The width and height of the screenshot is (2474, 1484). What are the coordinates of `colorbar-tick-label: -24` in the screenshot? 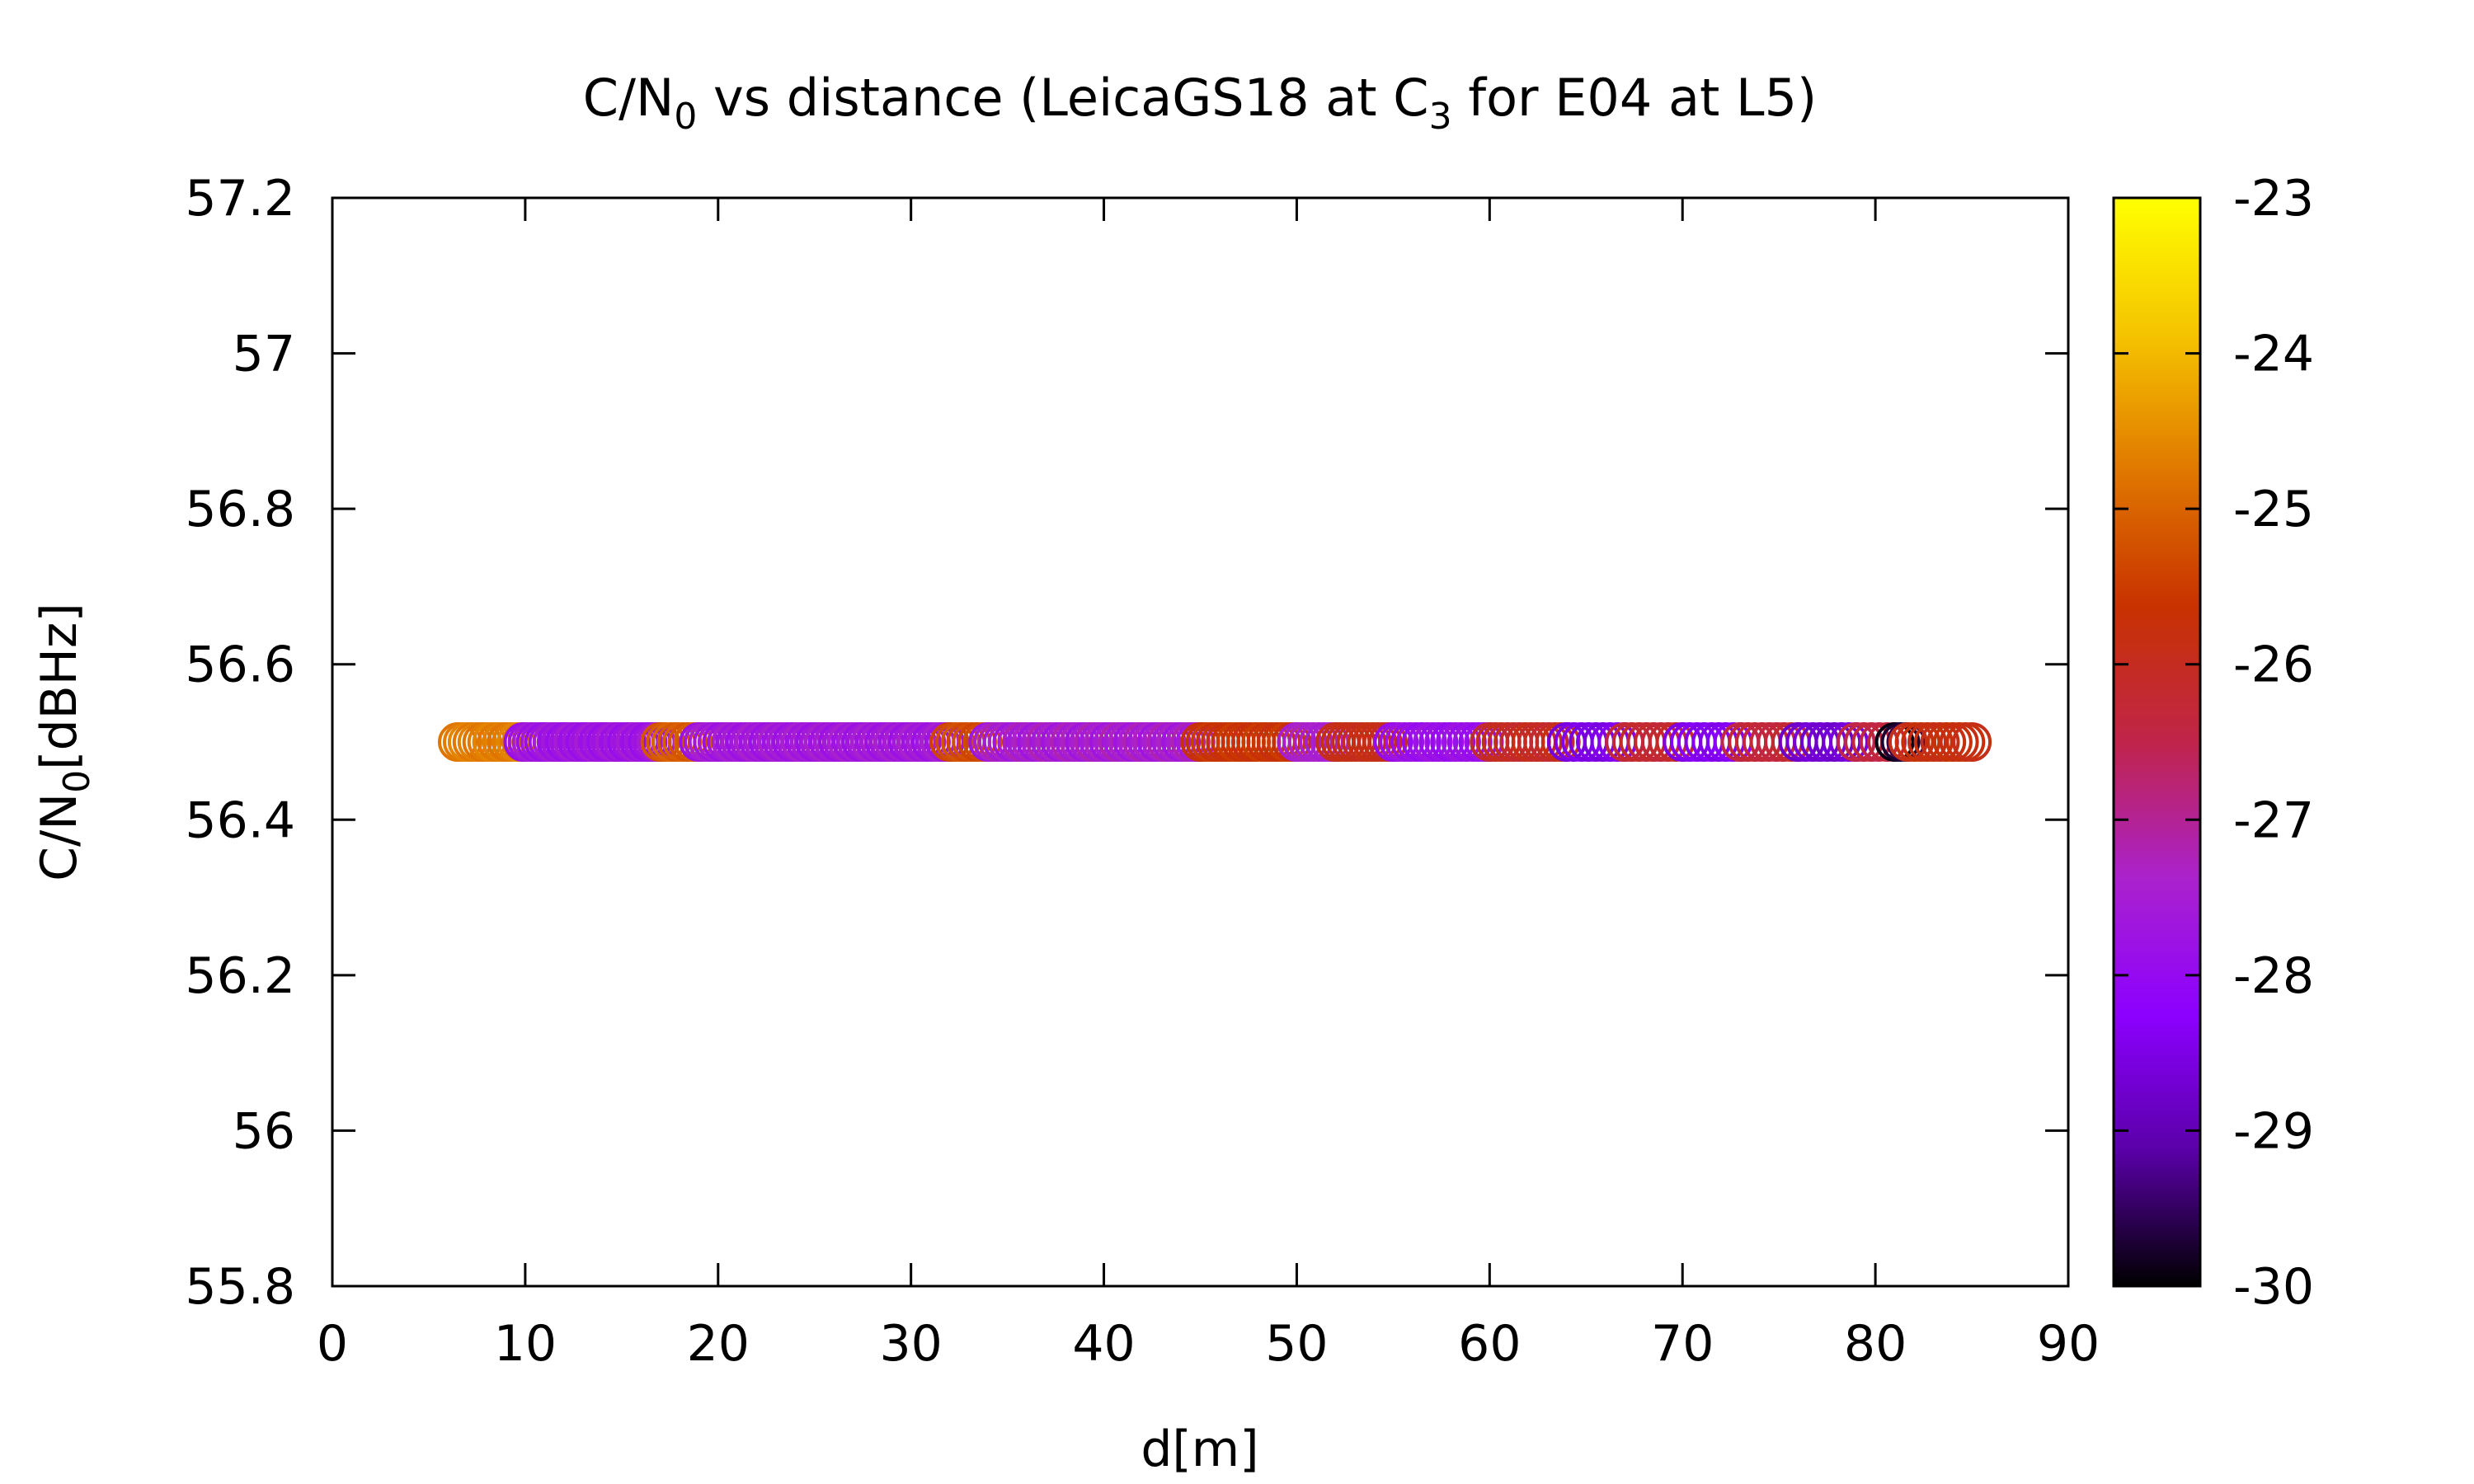 It's located at (2273, 354).